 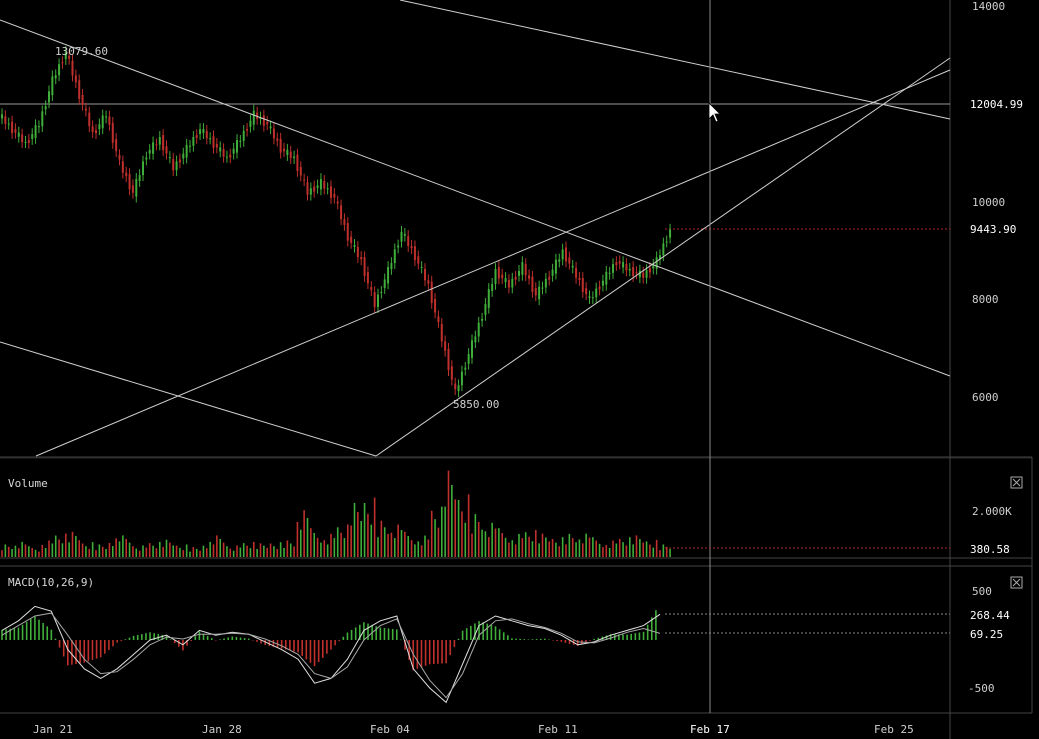 I want to click on macd-close-button, so click(x=1016, y=582).